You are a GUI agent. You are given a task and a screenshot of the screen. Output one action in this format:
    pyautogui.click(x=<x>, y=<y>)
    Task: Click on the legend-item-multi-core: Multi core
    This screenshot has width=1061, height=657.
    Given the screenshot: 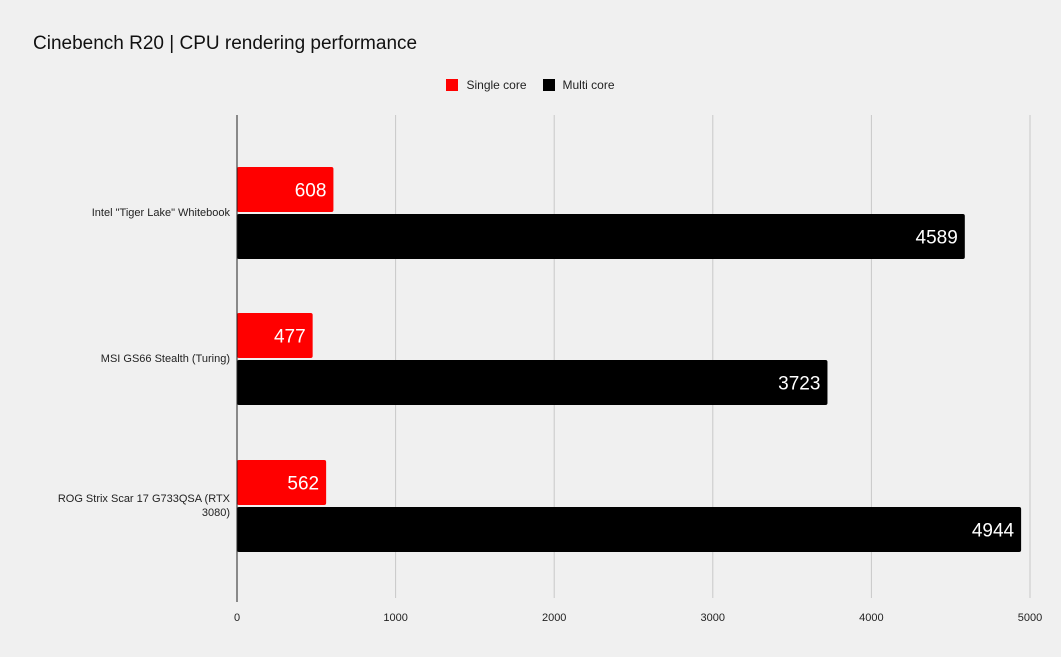 What is the action you would take?
    pyautogui.click(x=578, y=85)
    